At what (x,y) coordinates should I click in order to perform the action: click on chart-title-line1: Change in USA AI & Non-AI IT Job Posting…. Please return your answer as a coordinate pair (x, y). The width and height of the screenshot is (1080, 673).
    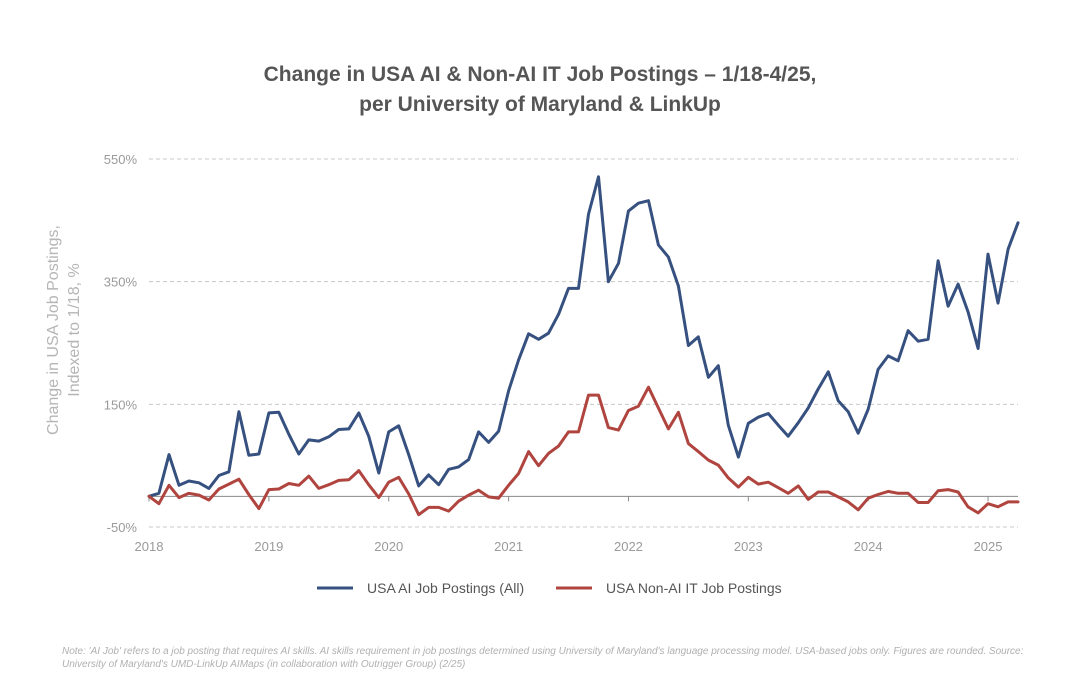
    Looking at the image, I should click on (540, 74).